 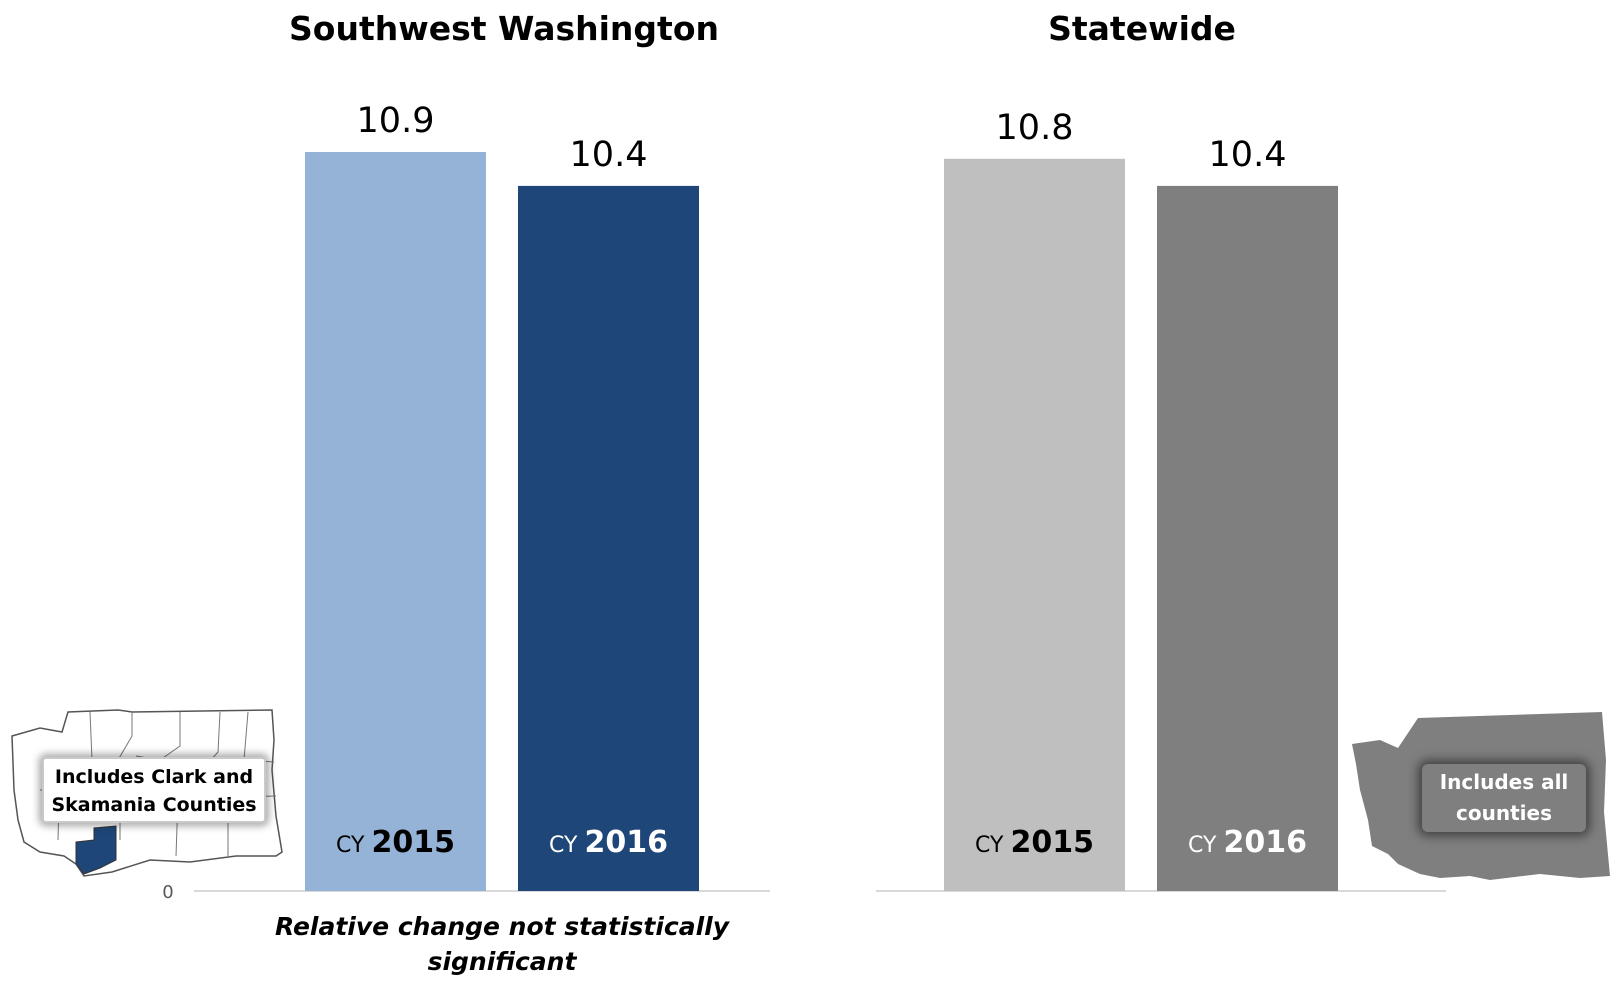 What do you see at coordinates (1034, 842) in the screenshot?
I see `category-label-statewide-2015: CY 2015` at bounding box center [1034, 842].